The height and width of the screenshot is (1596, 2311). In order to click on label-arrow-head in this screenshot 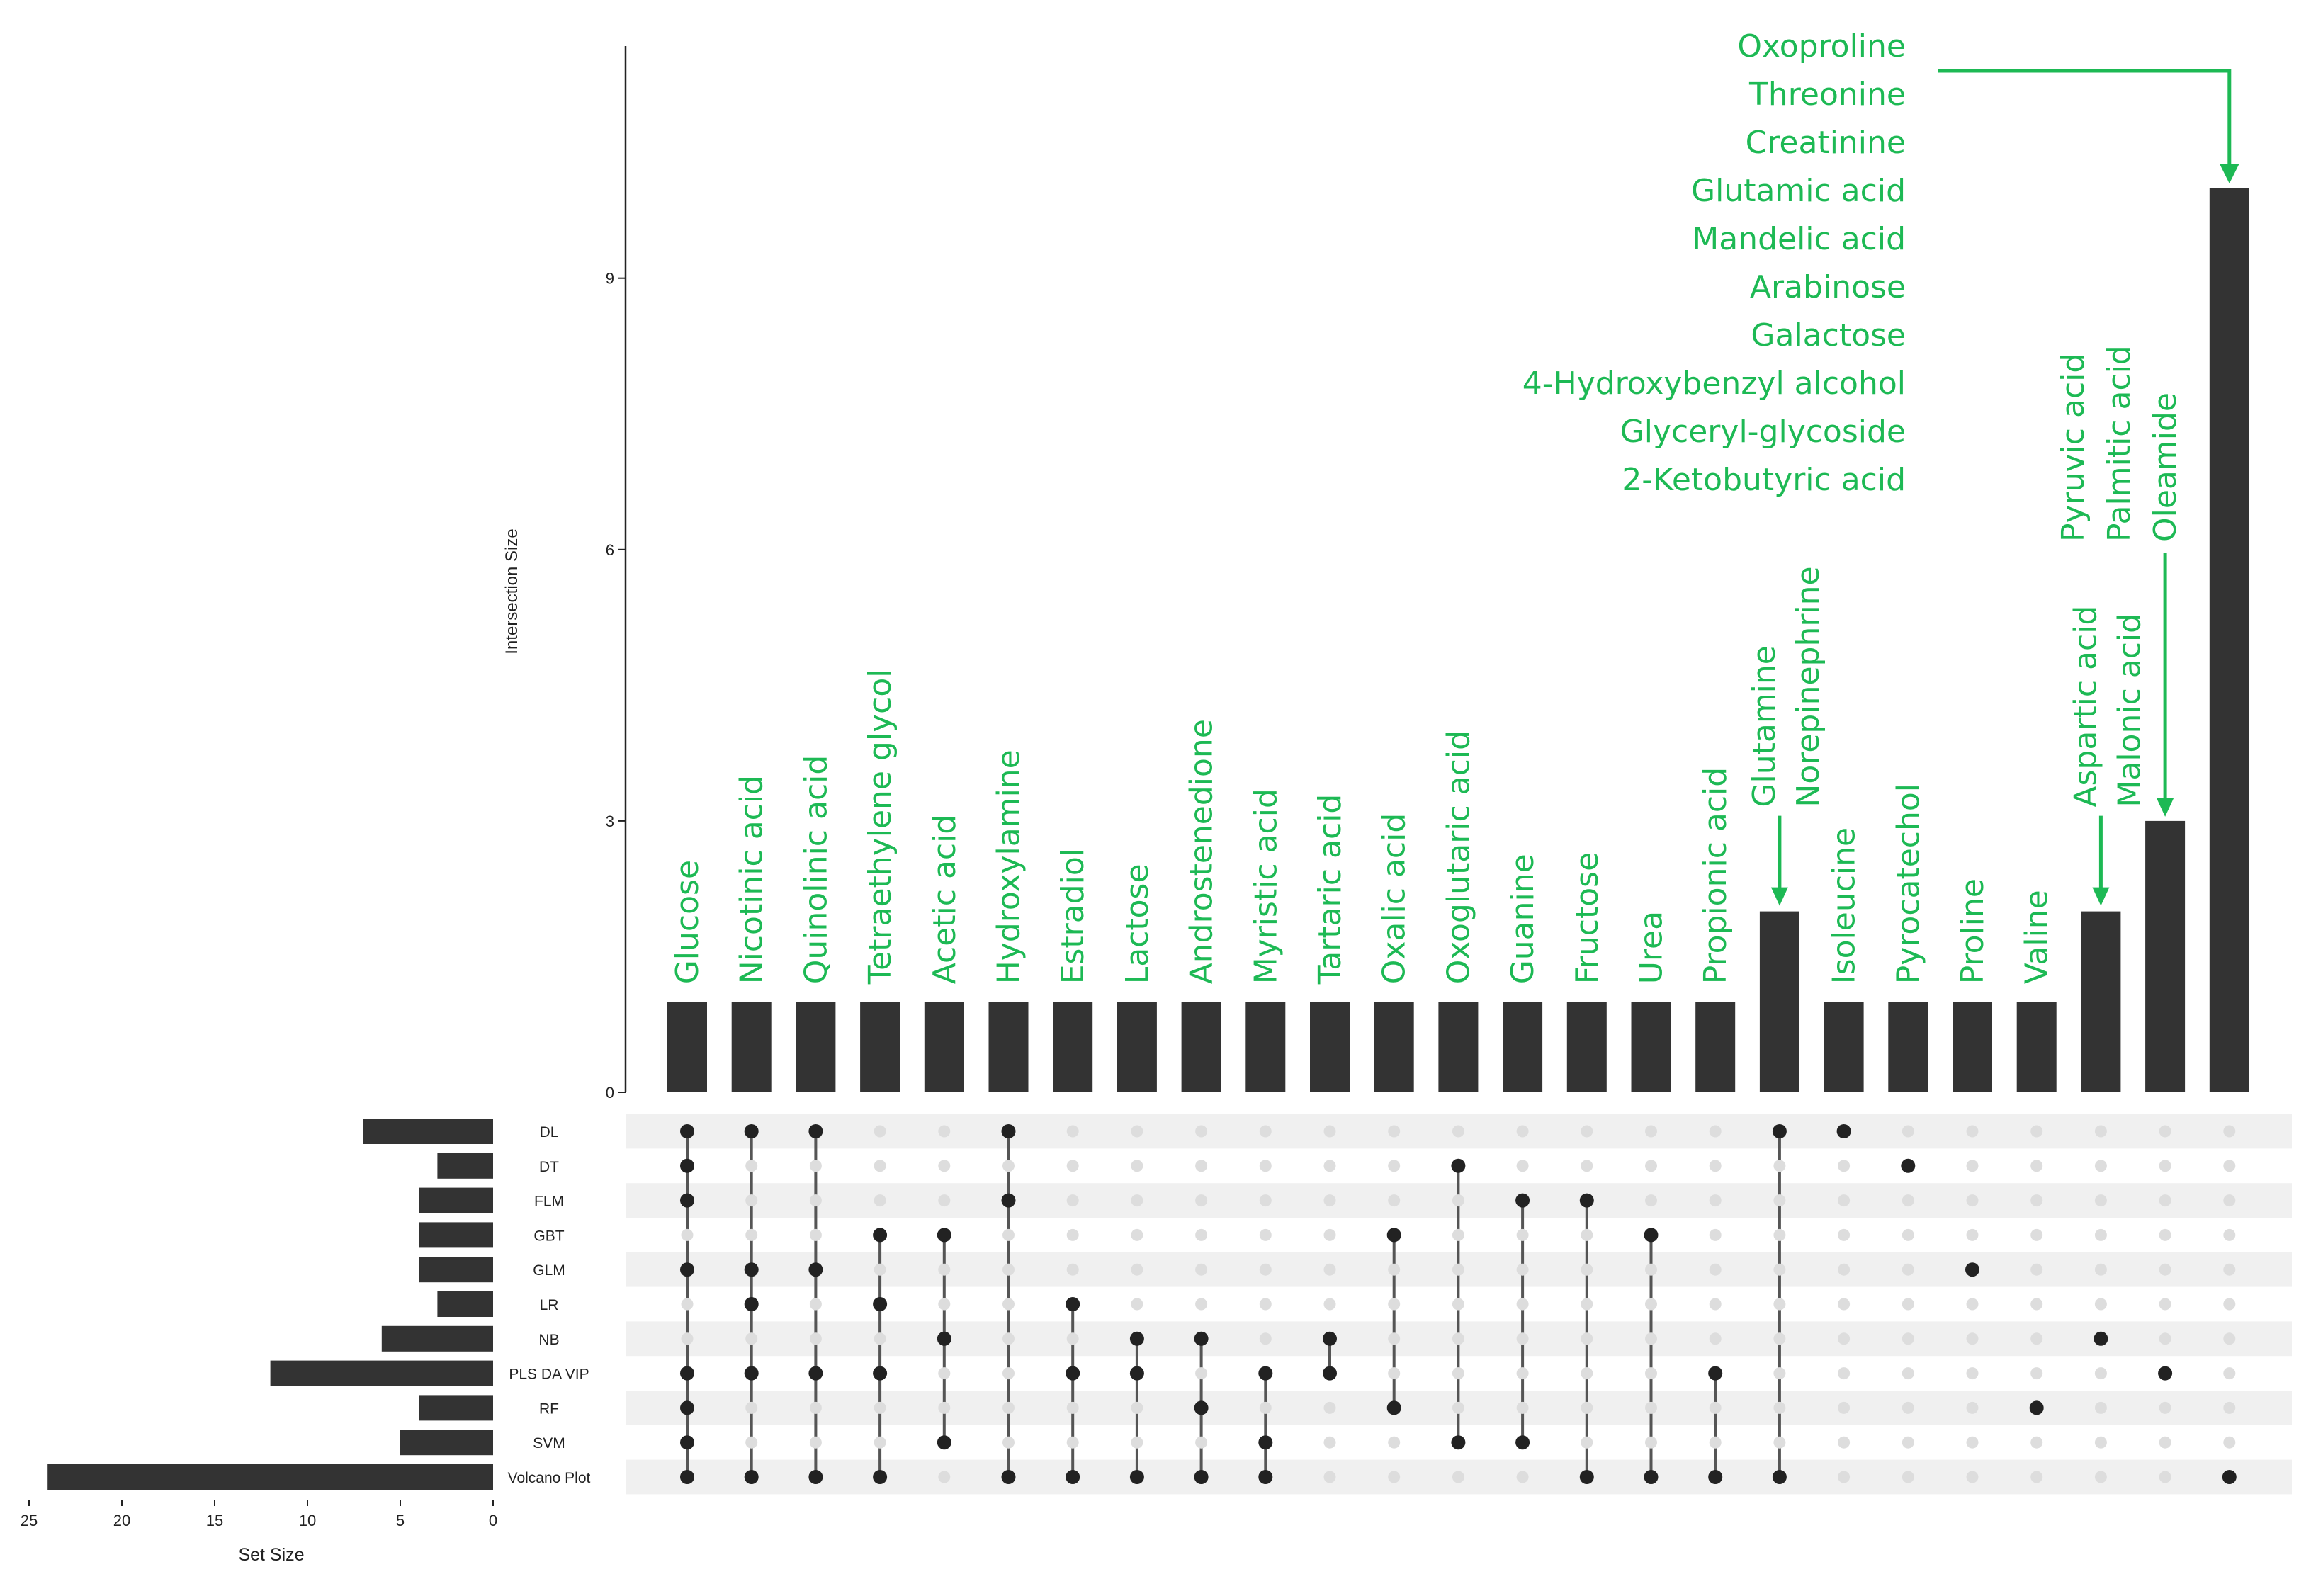, I will do `click(1779, 896)`.